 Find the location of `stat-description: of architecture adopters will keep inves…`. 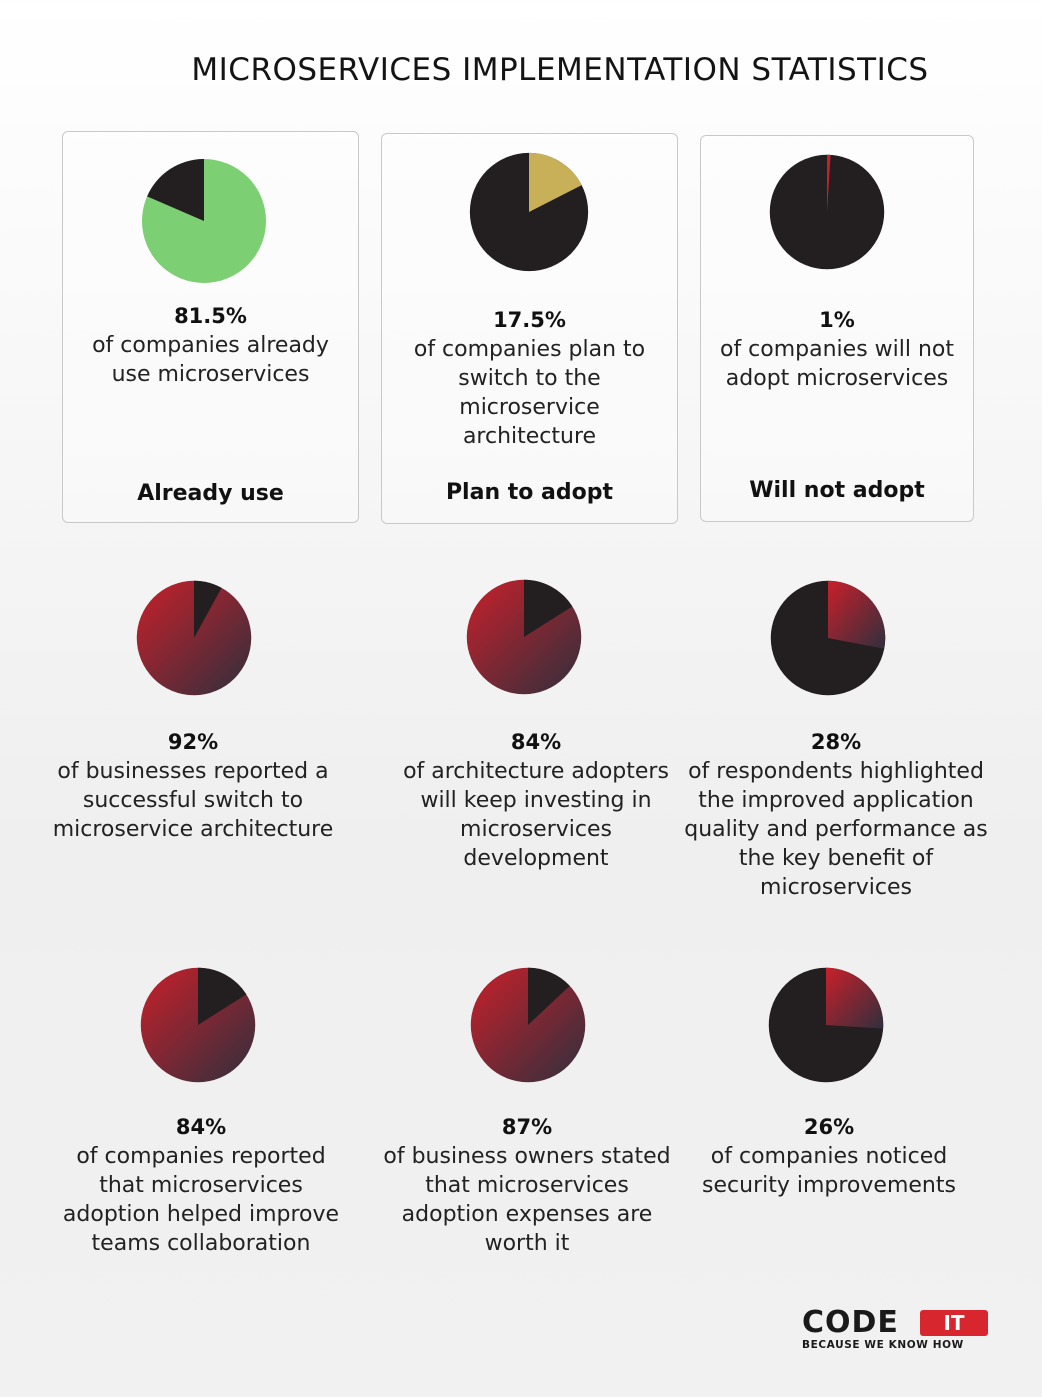

stat-description: of architecture adopters will keep inves… is located at coordinates (536, 815).